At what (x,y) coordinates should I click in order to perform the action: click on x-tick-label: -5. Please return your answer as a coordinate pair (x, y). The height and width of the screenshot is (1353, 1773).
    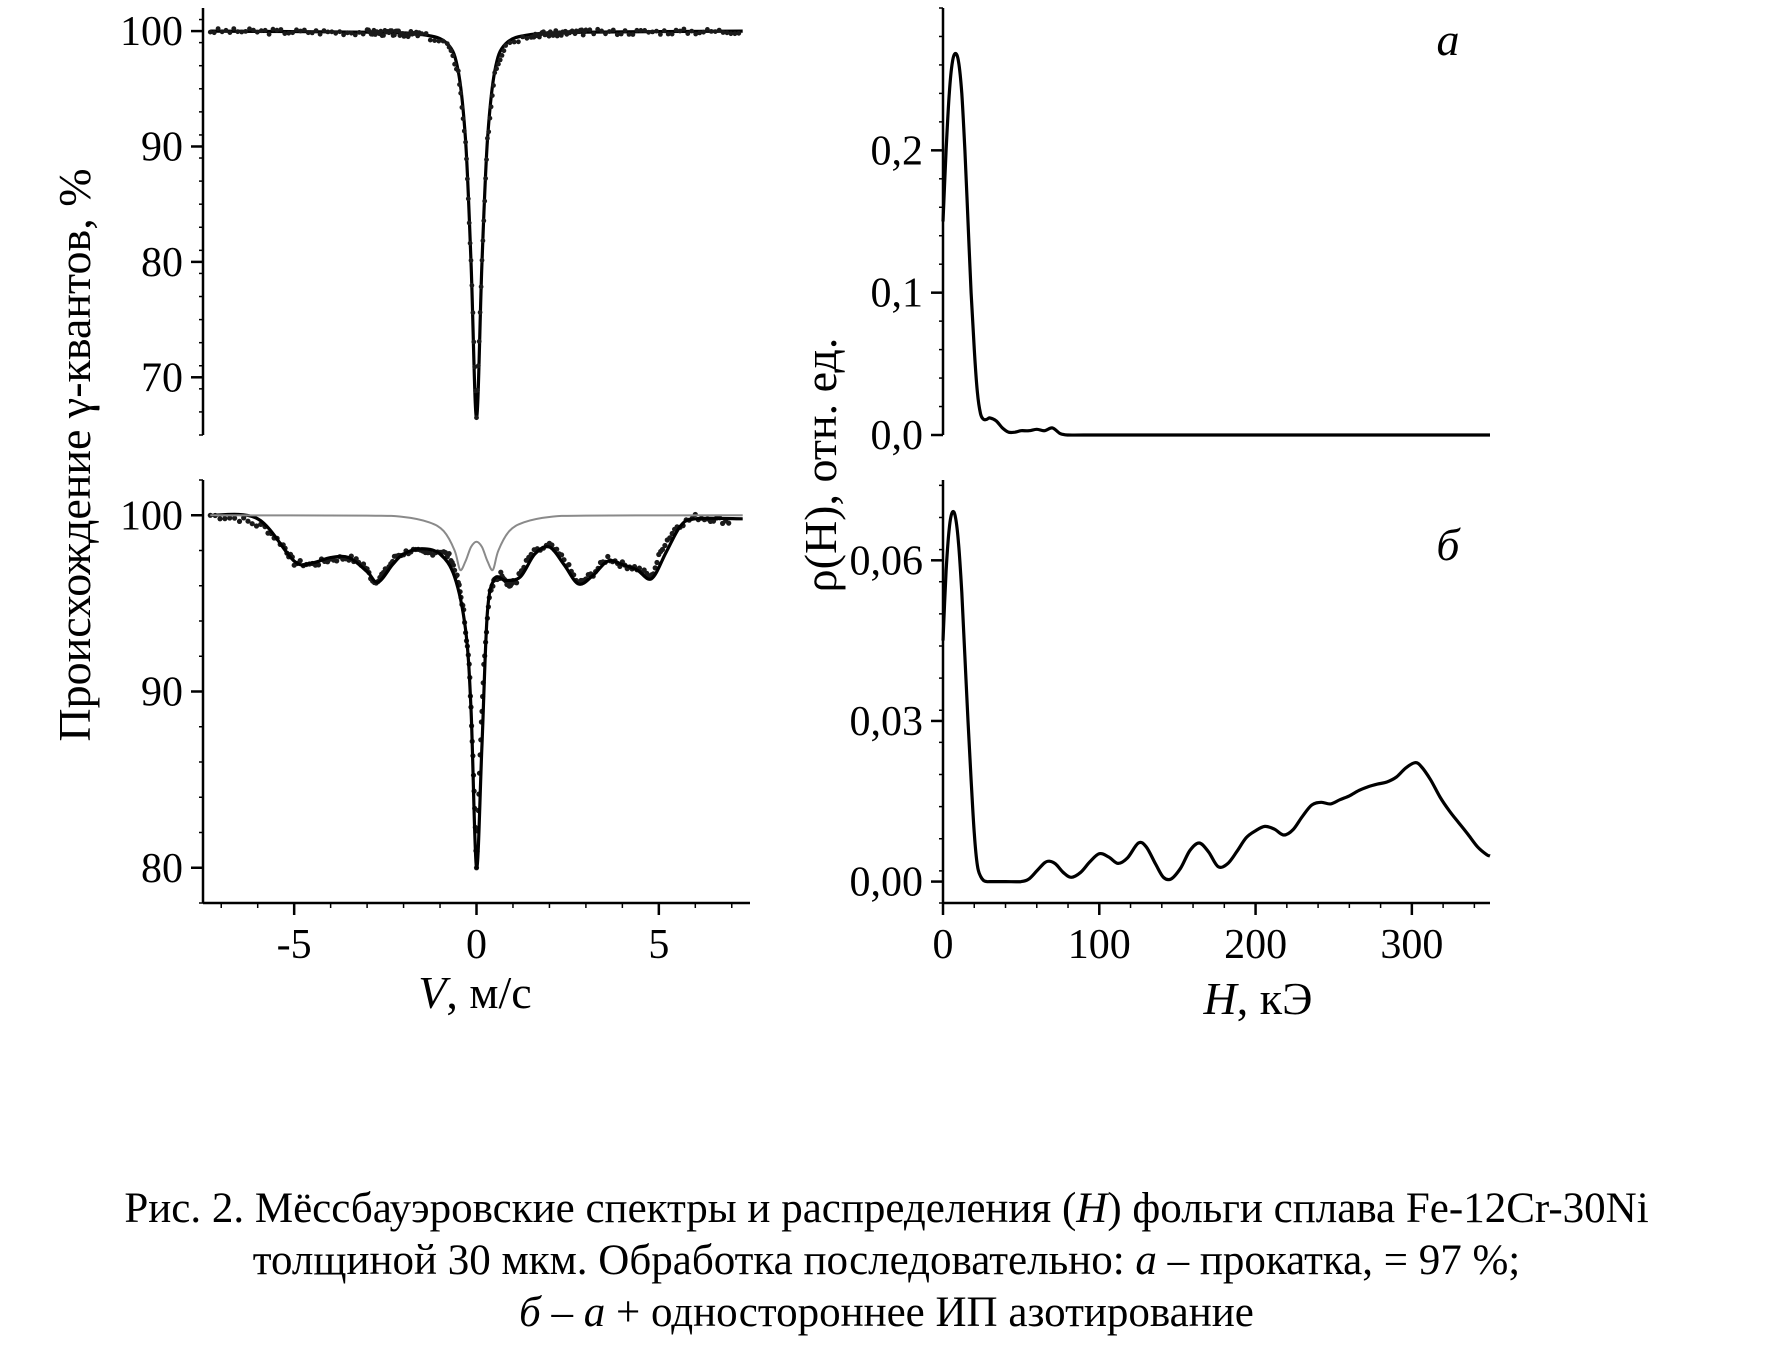
    Looking at the image, I should click on (294, 945).